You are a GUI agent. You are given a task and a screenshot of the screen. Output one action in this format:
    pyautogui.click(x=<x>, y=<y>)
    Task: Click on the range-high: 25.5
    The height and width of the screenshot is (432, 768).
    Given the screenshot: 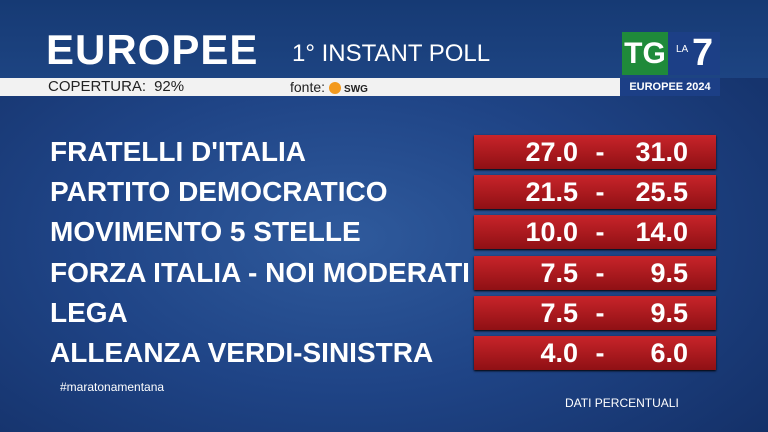 What is the action you would take?
    pyautogui.click(x=661, y=192)
    